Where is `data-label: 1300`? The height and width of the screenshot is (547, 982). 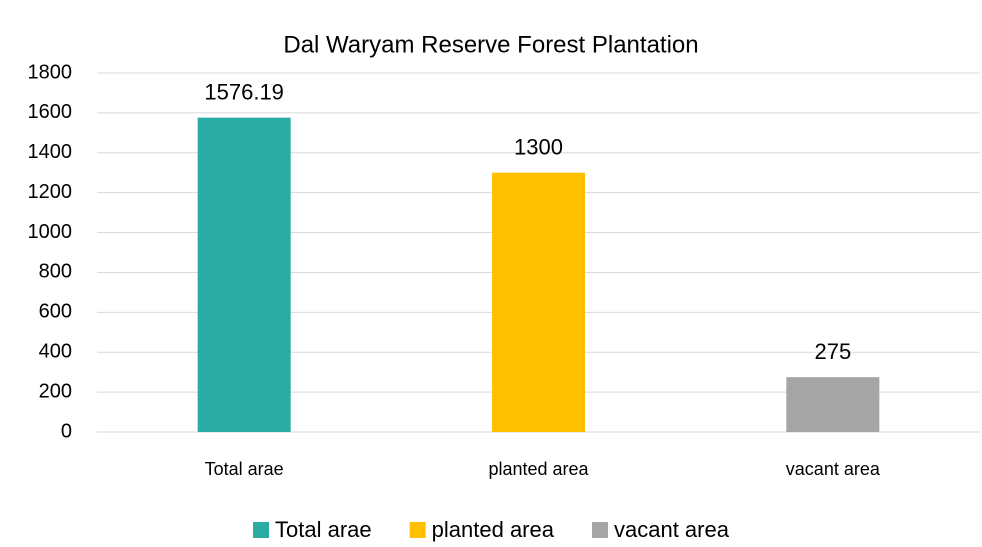
data-label: 1300 is located at coordinates (538, 147).